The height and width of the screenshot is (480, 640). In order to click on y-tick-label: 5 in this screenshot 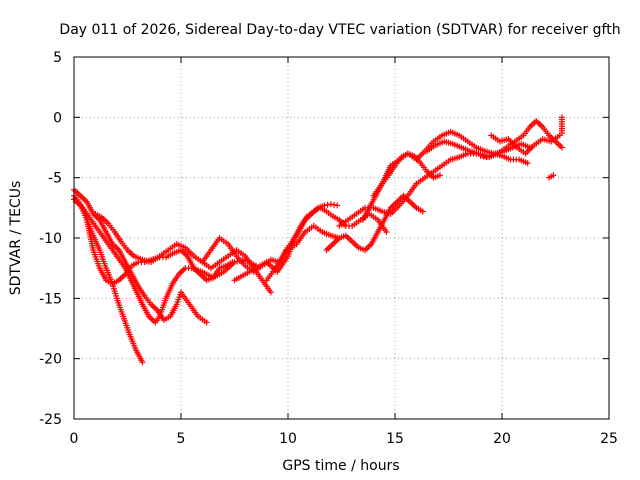, I will do `click(57, 58)`.